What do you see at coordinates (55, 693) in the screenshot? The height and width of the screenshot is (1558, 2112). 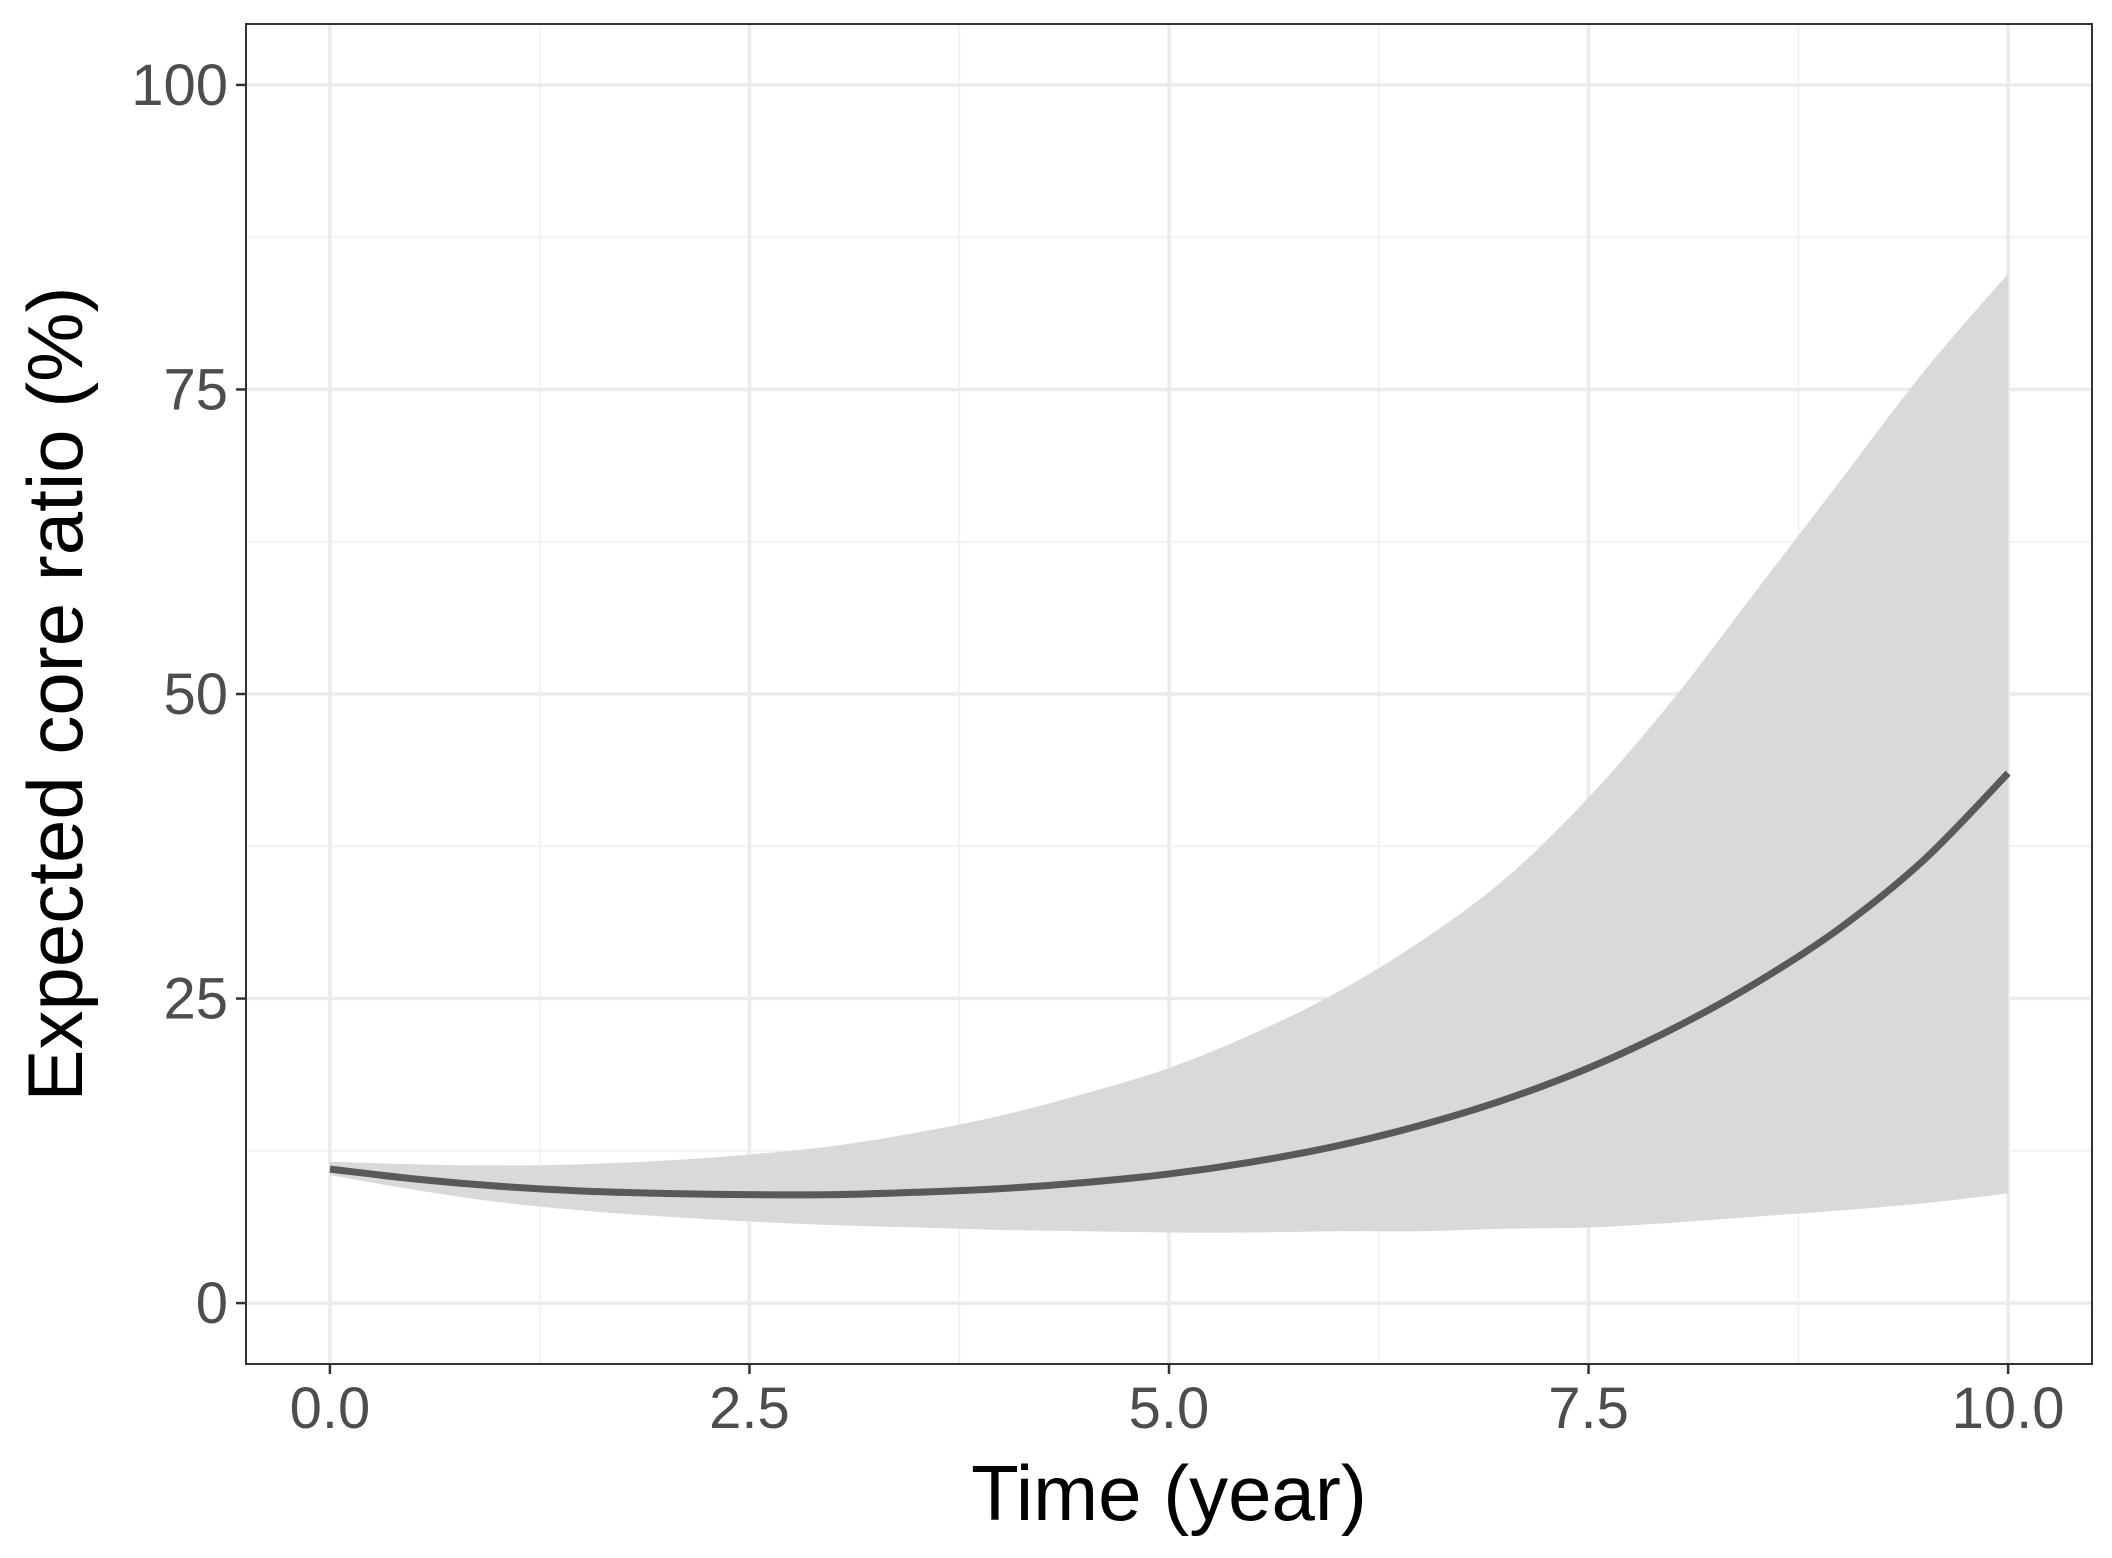 I see `y-axis-title: Expected core ratio (%)` at bounding box center [55, 693].